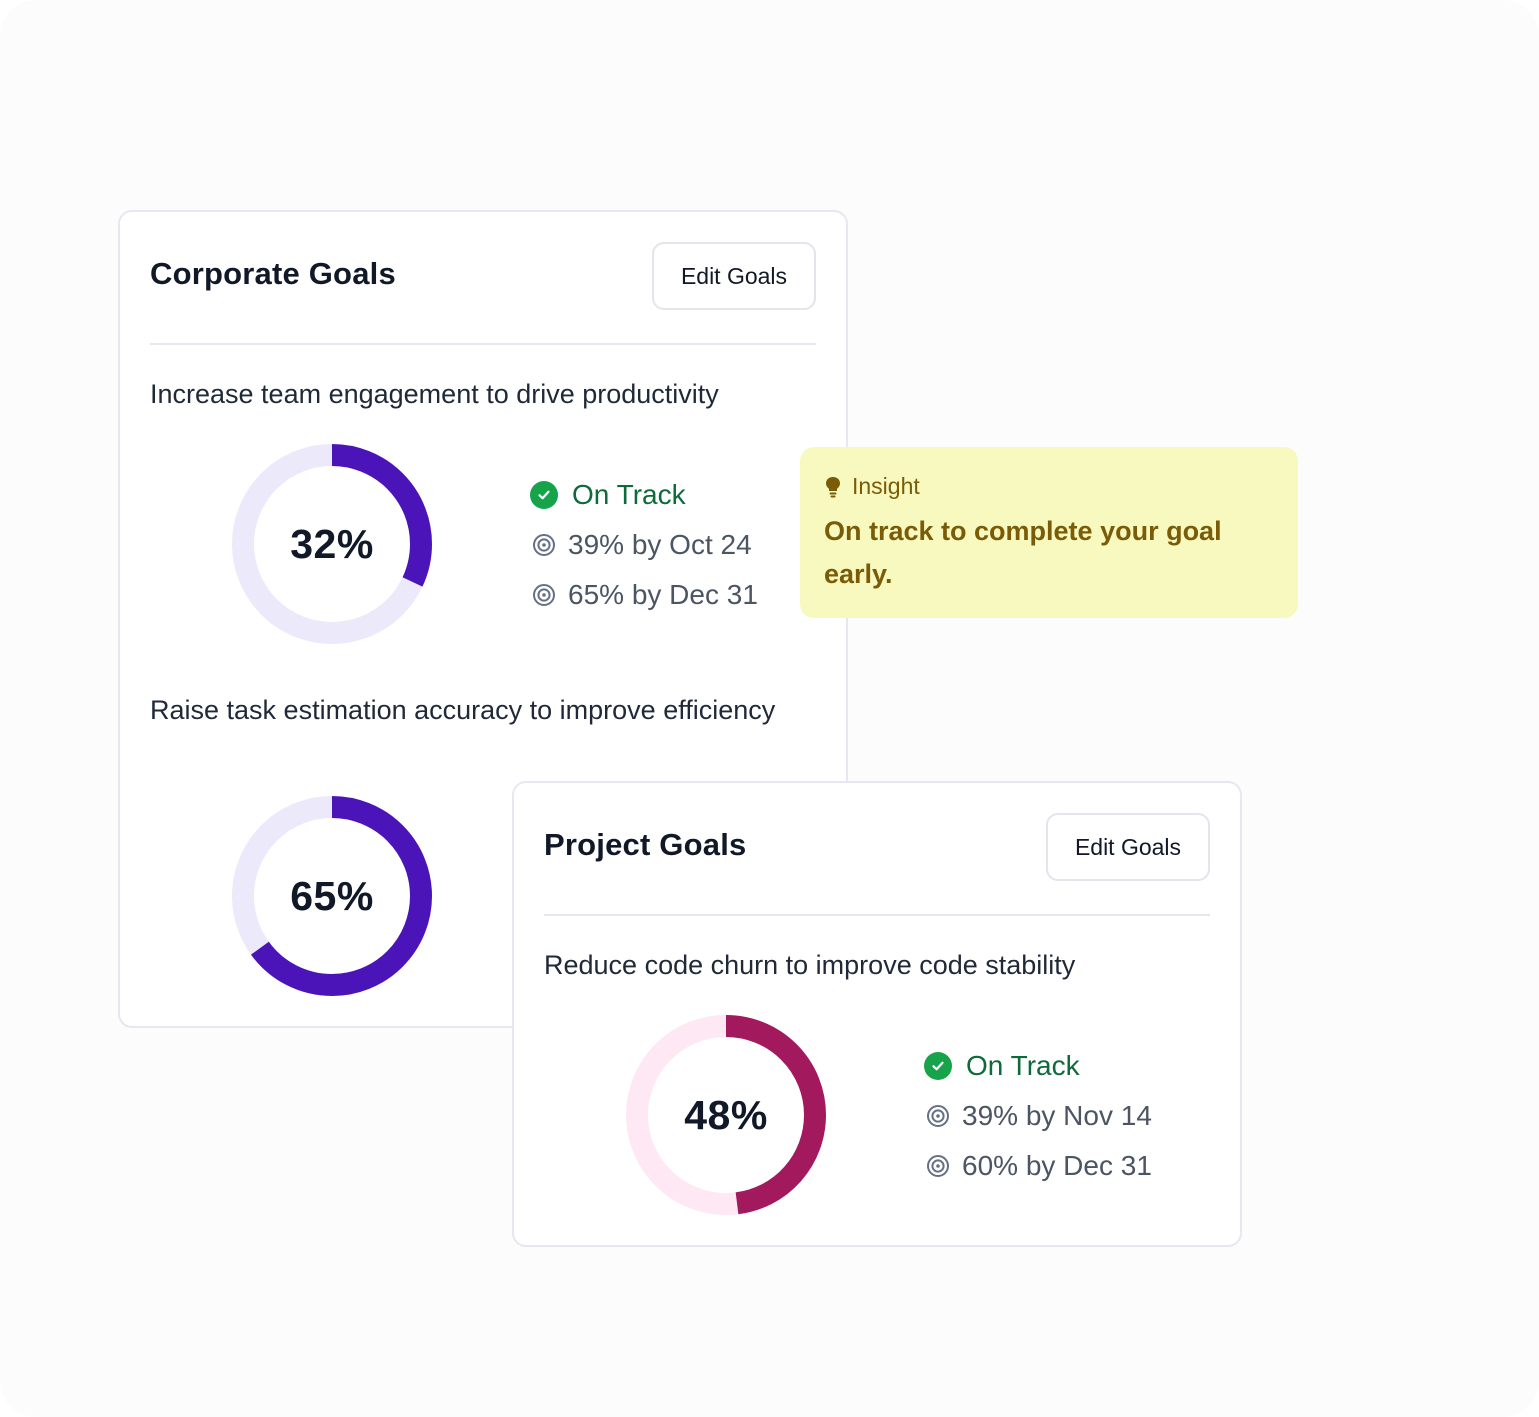 The image size is (1539, 1417). I want to click on donut-percentage: 32%, so click(332, 543).